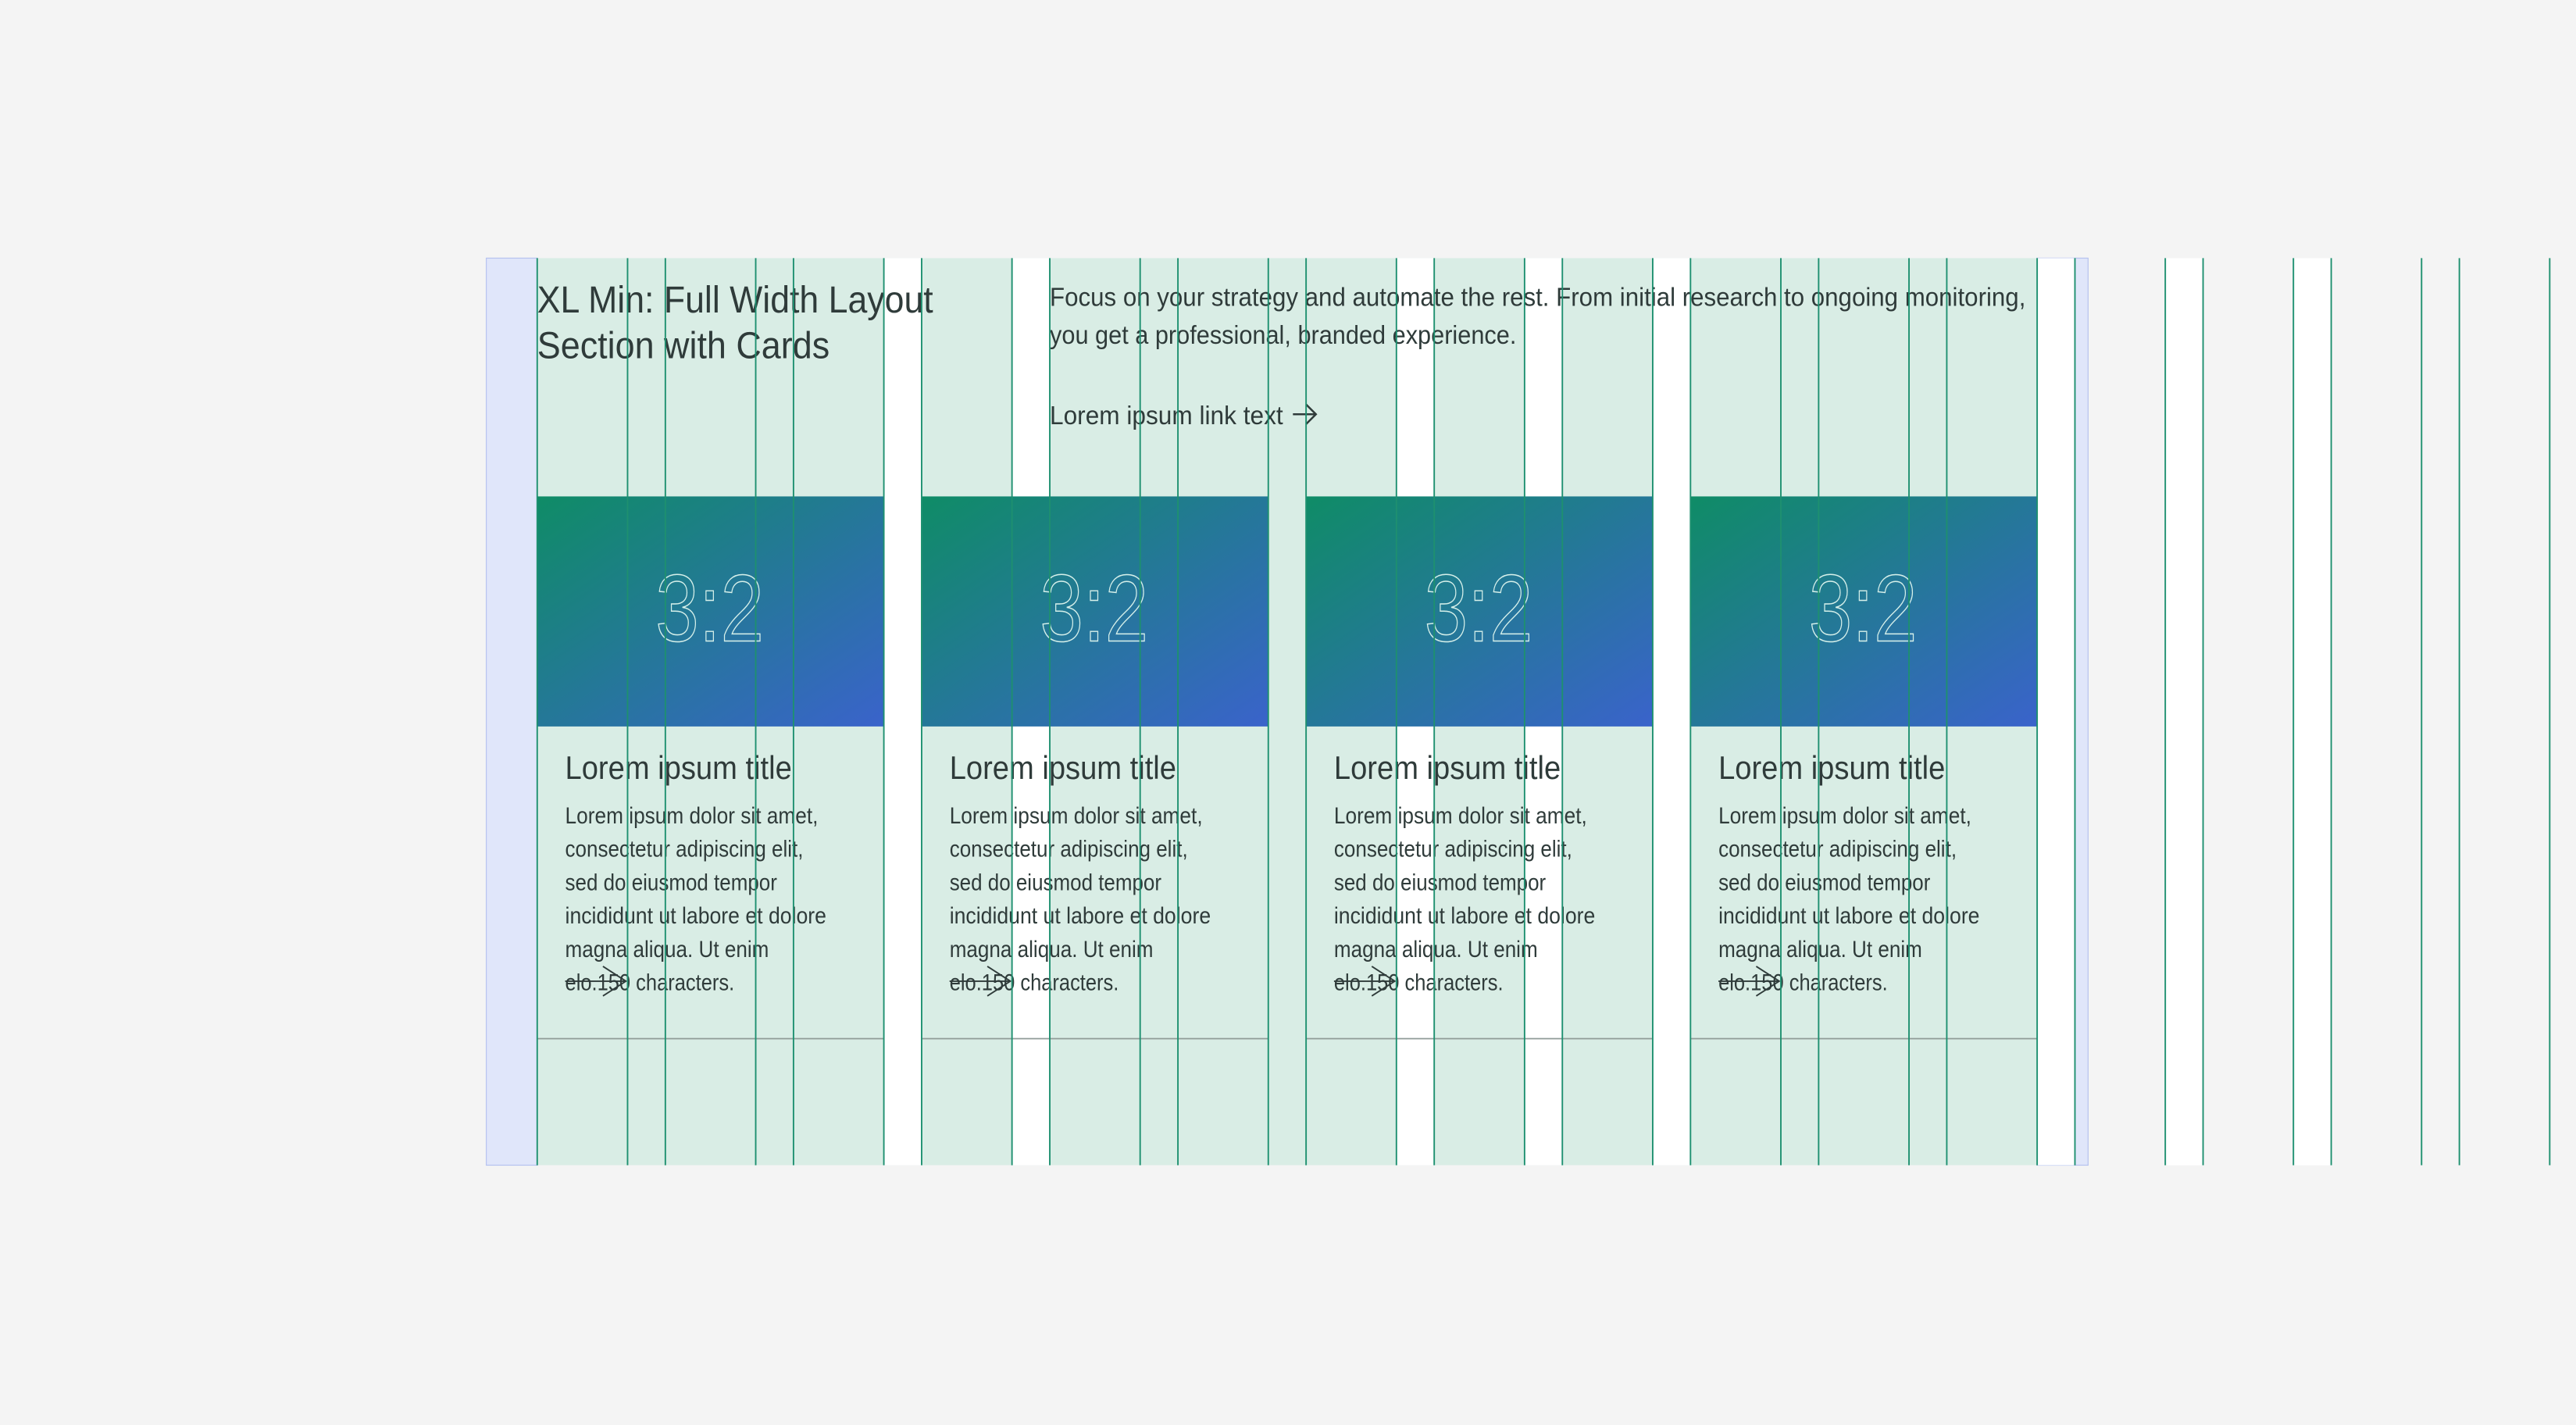  Describe the element at coordinates (511, 711) in the screenshot. I see `margin` at that location.